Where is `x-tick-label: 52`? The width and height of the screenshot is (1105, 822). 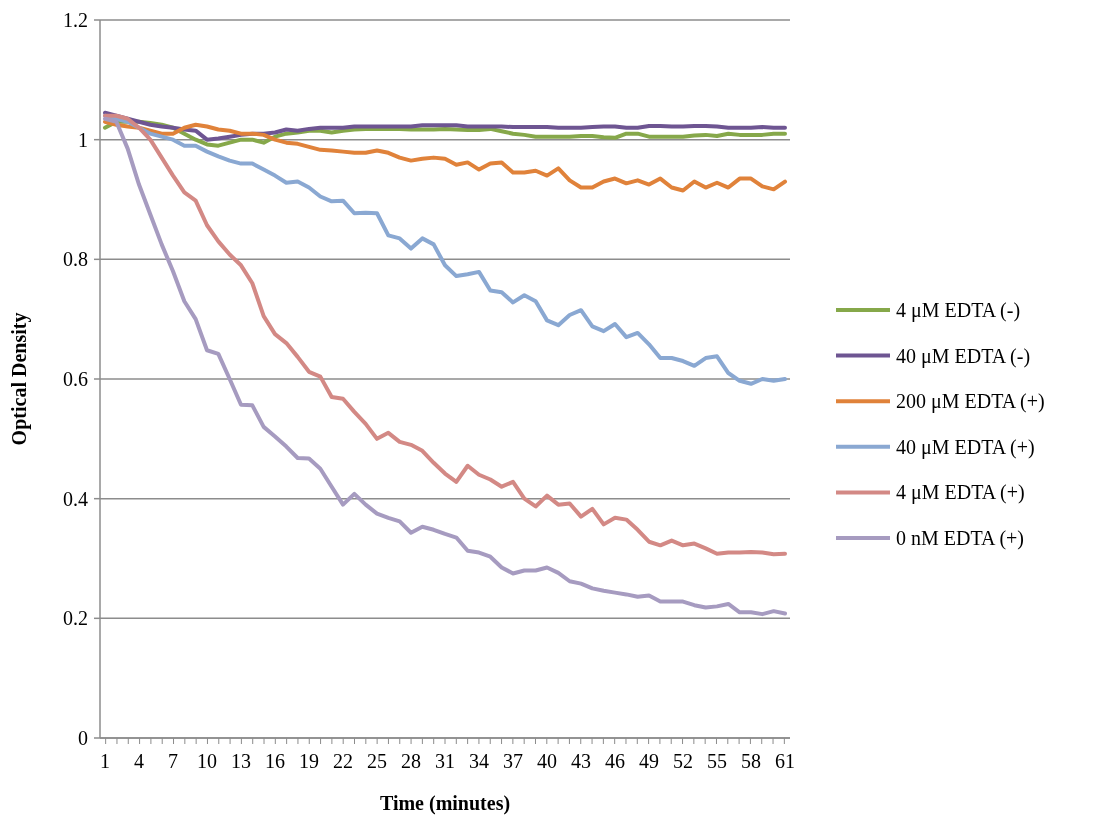 x-tick-label: 52 is located at coordinates (683, 761).